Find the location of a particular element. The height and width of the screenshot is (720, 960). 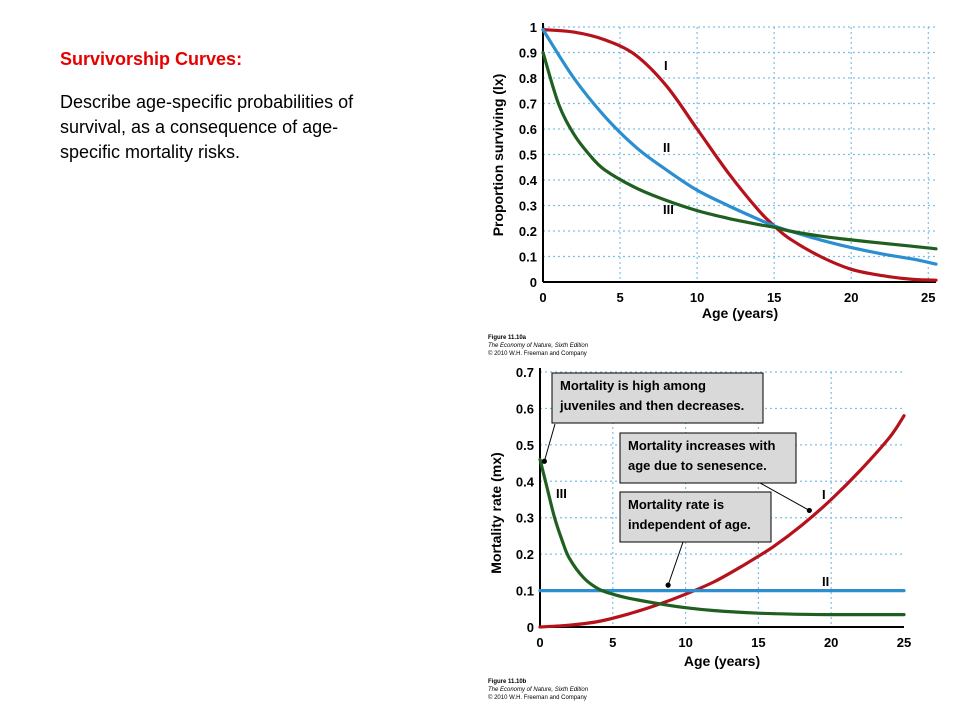

callout-text: Mortality increases with is located at coordinates (701, 445).